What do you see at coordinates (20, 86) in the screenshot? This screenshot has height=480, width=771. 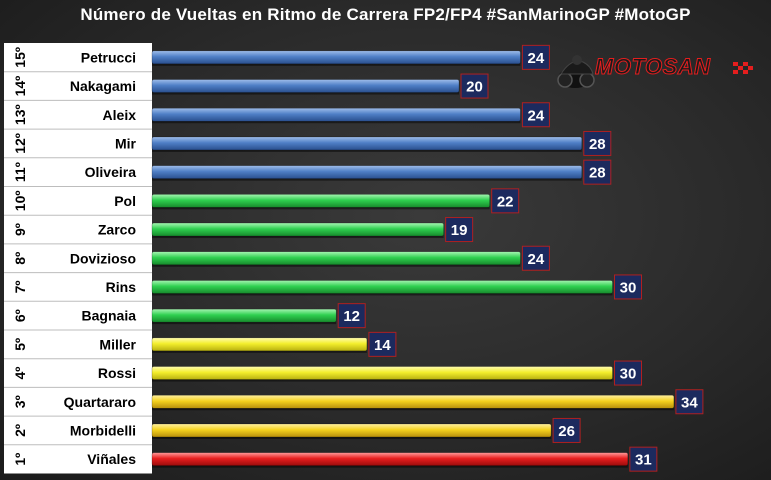 I see `rank-label: 14º` at bounding box center [20, 86].